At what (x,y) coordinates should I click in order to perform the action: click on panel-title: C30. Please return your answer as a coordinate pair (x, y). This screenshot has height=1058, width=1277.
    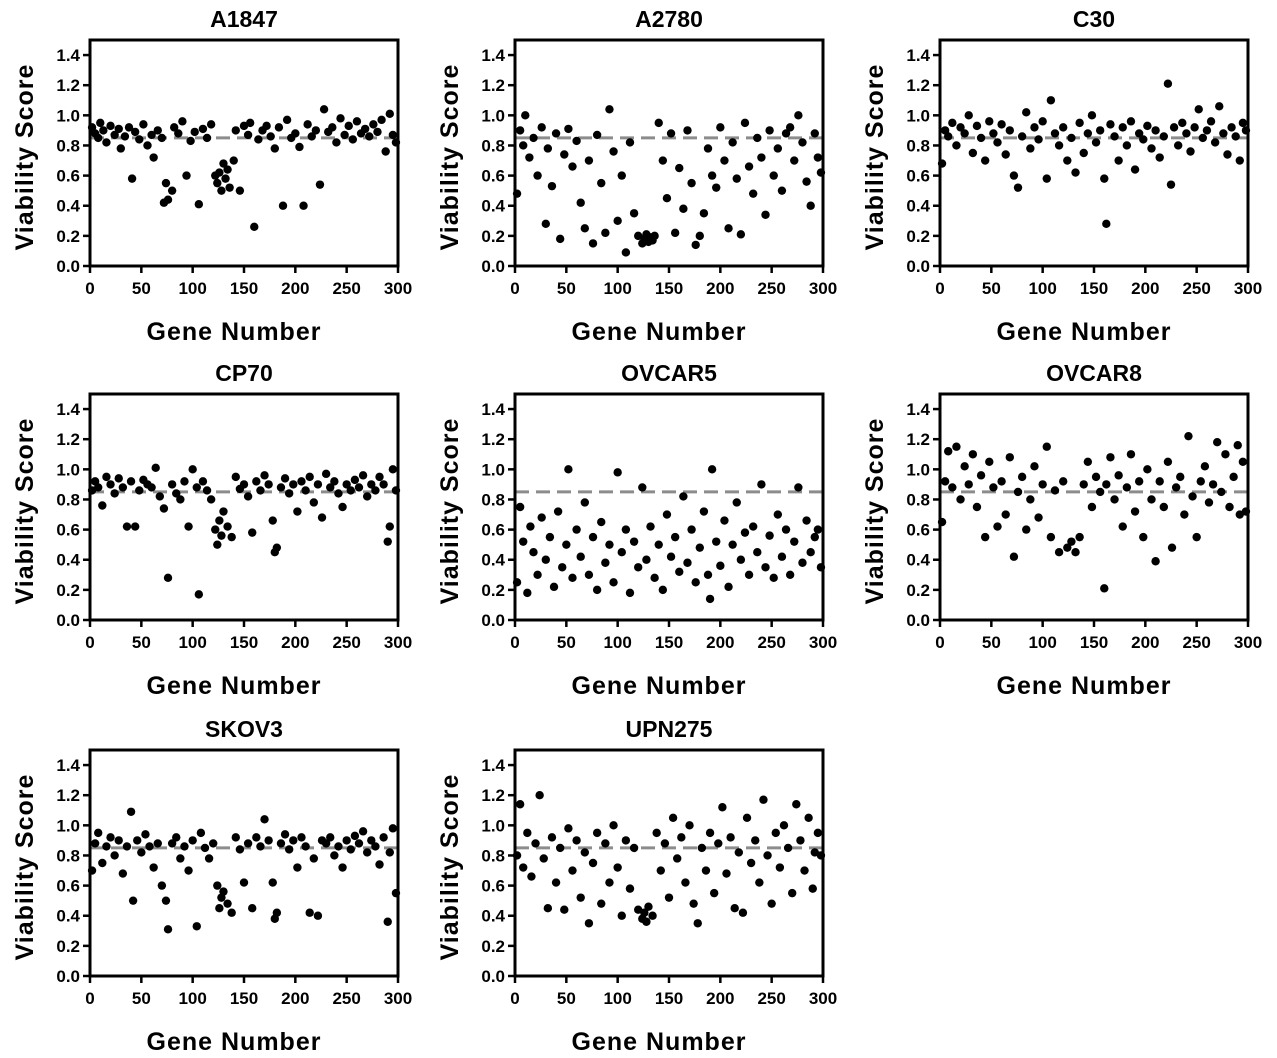
    Looking at the image, I should click on (1094, 19).